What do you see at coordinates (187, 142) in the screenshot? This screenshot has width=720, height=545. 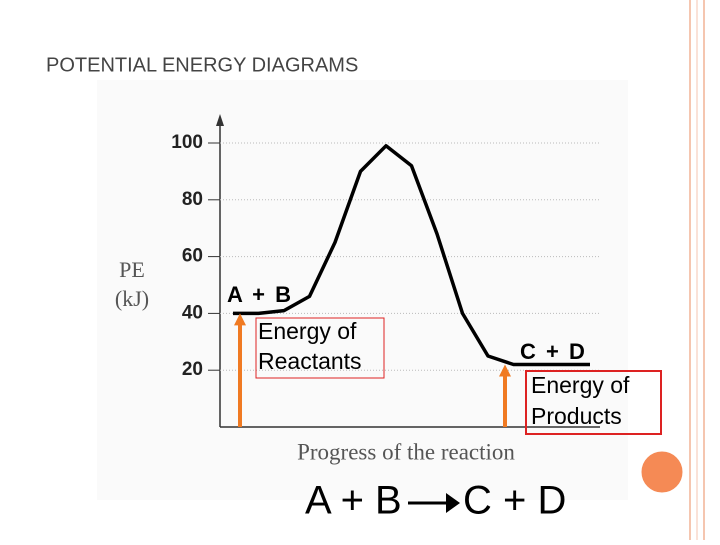 I see `y-tick-label: 100` at bounding box center [187, 142].